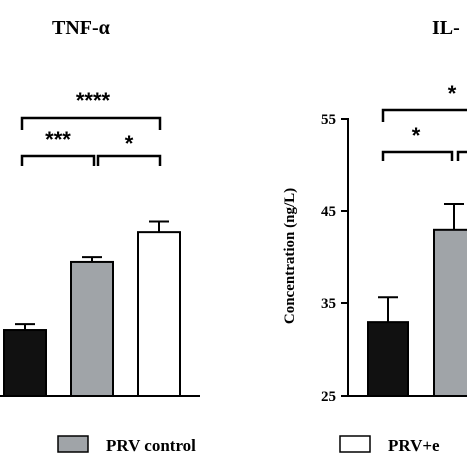 The image size is (467, 467). I want to click on chart-title-tnf: TNF-α, so click(81, 28).